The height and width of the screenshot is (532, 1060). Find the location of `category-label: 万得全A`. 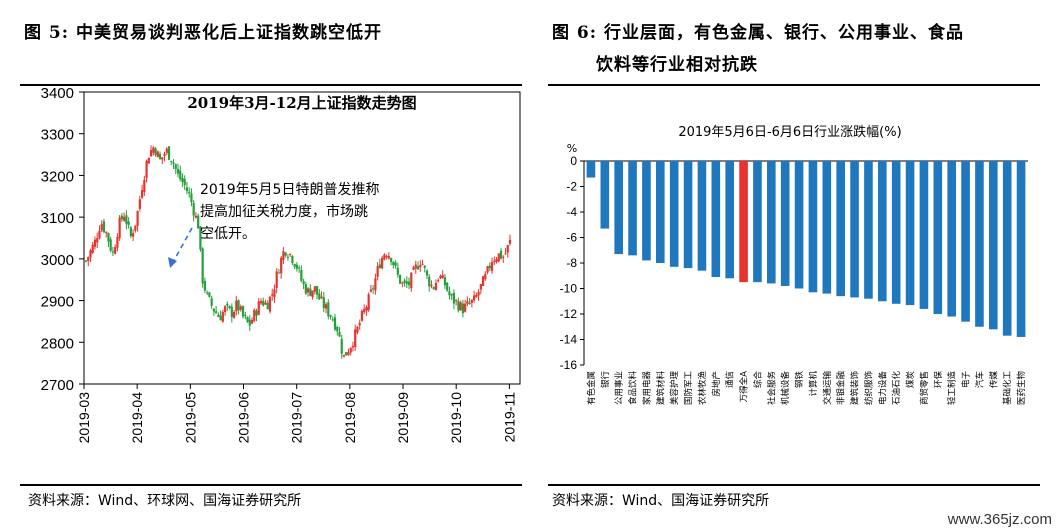

category-label: 万得全A is located at coordinates (744, 387).